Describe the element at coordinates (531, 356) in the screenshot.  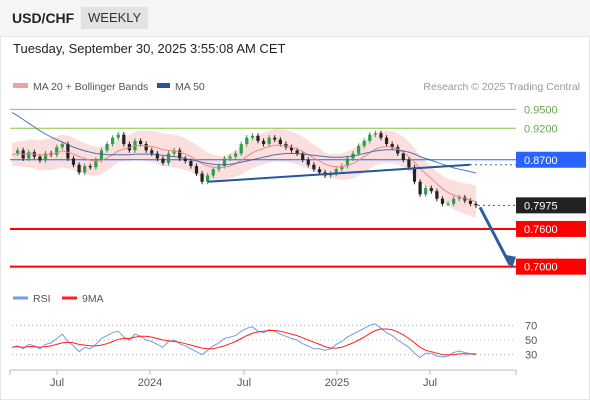
I see `rsi-tick-30: 30` at that location.